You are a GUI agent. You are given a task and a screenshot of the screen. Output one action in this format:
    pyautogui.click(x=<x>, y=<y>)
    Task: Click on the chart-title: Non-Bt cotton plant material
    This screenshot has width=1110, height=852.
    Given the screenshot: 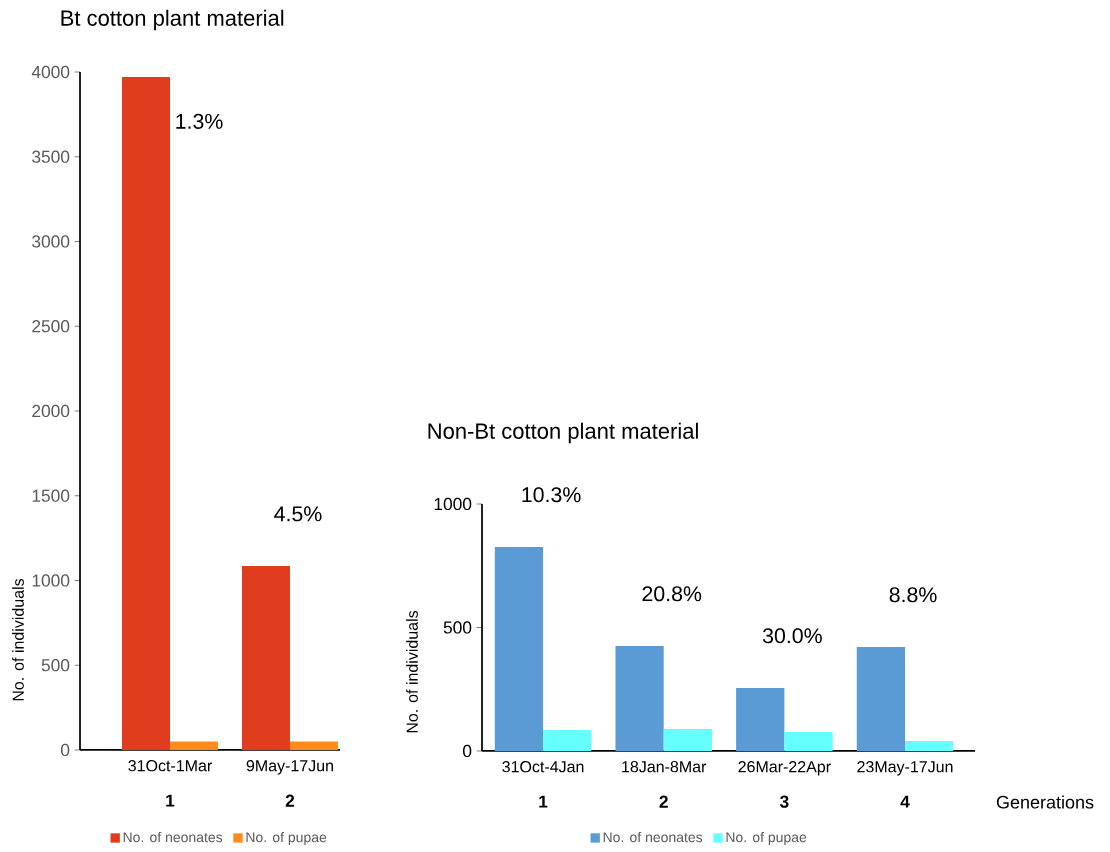 What is the action you would take?
    pyautogui.click(x=563, y=433)
    